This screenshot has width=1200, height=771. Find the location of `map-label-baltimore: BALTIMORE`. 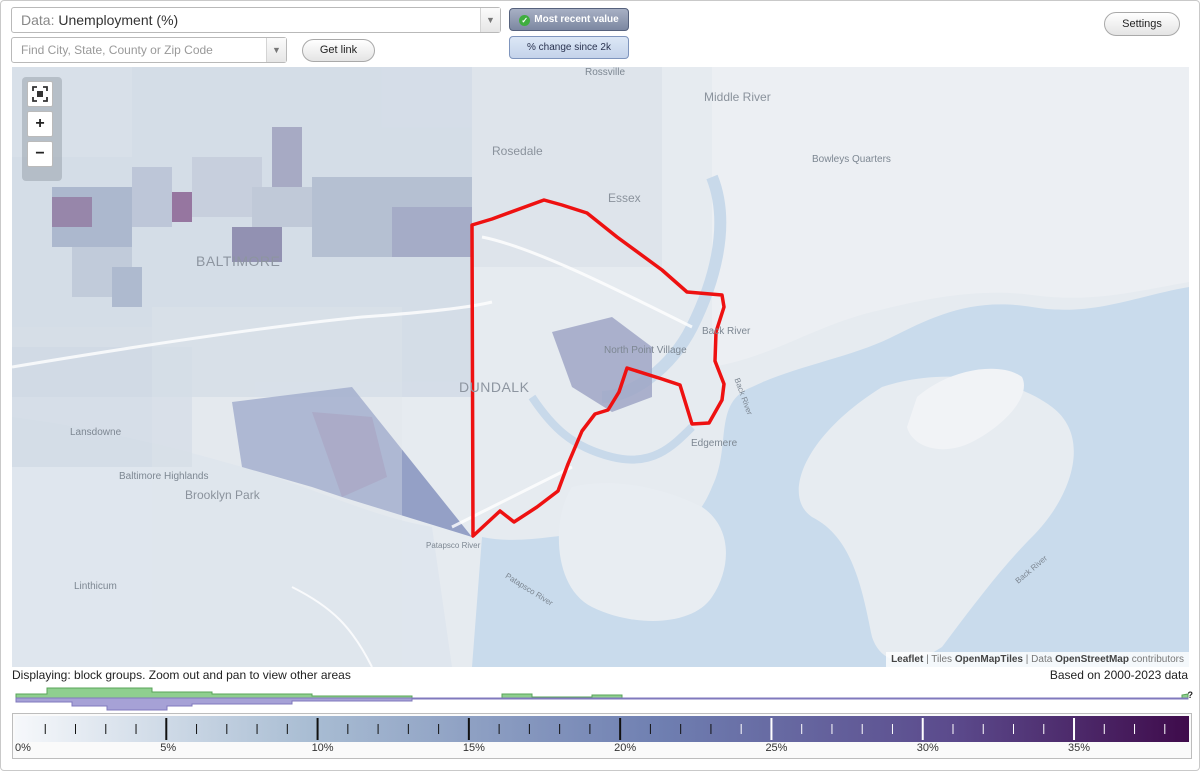

map-label-baltimore: BALTIMORE is located at coordinates (238, 261).